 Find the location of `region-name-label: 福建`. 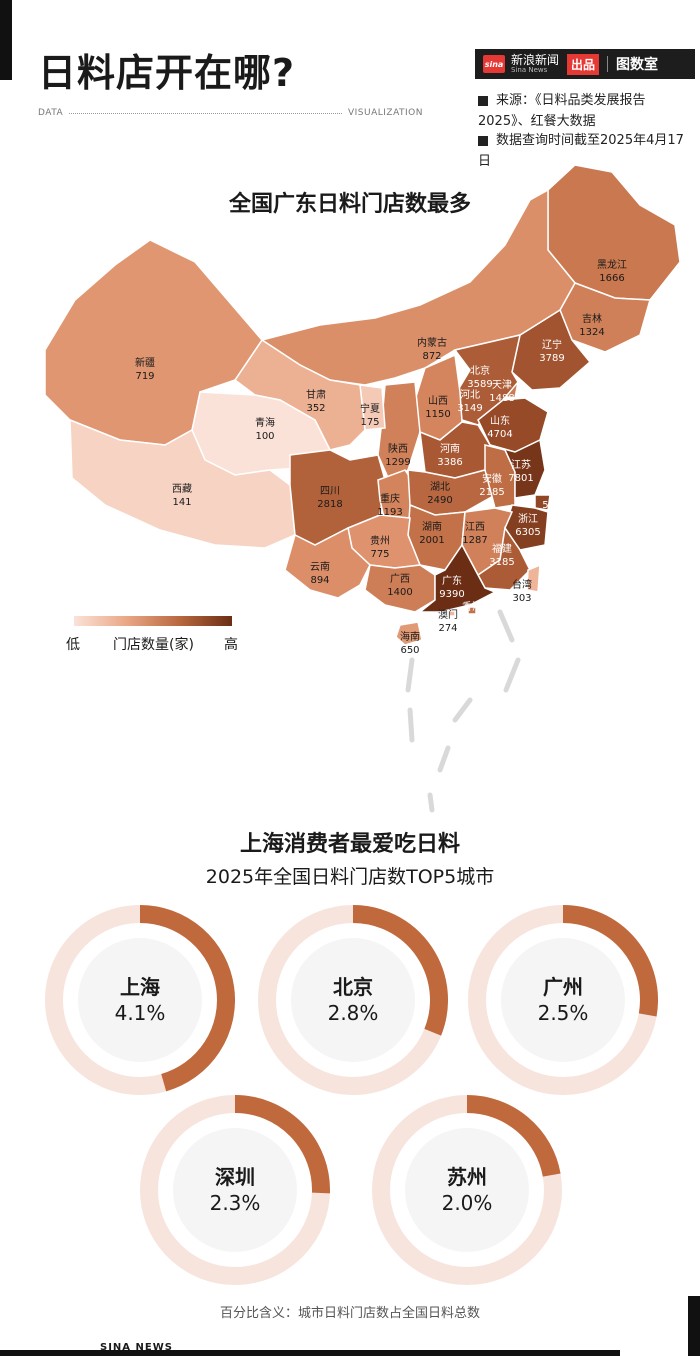

region-name-label: 福建 is located at coordinates (502, 548).